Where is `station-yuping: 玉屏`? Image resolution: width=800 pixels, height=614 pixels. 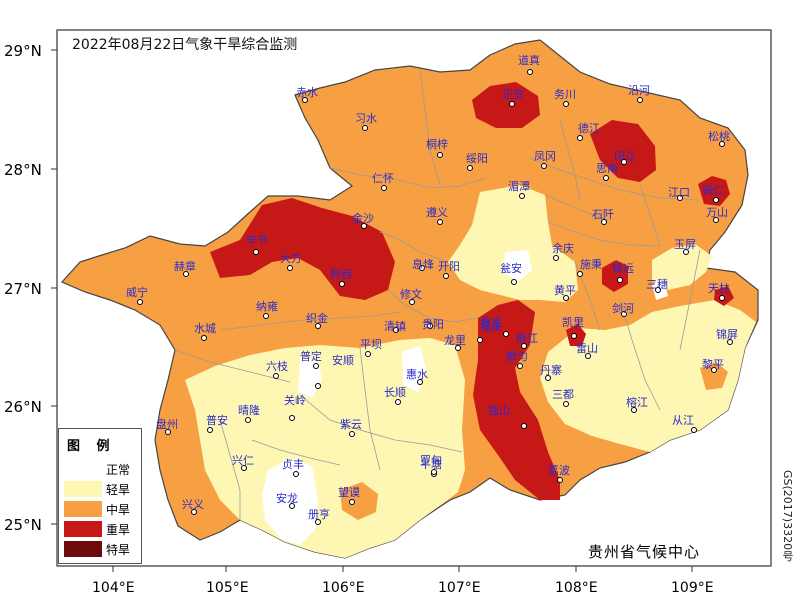 station-yuping: 玉屏 is located at coordinates (685, 246).